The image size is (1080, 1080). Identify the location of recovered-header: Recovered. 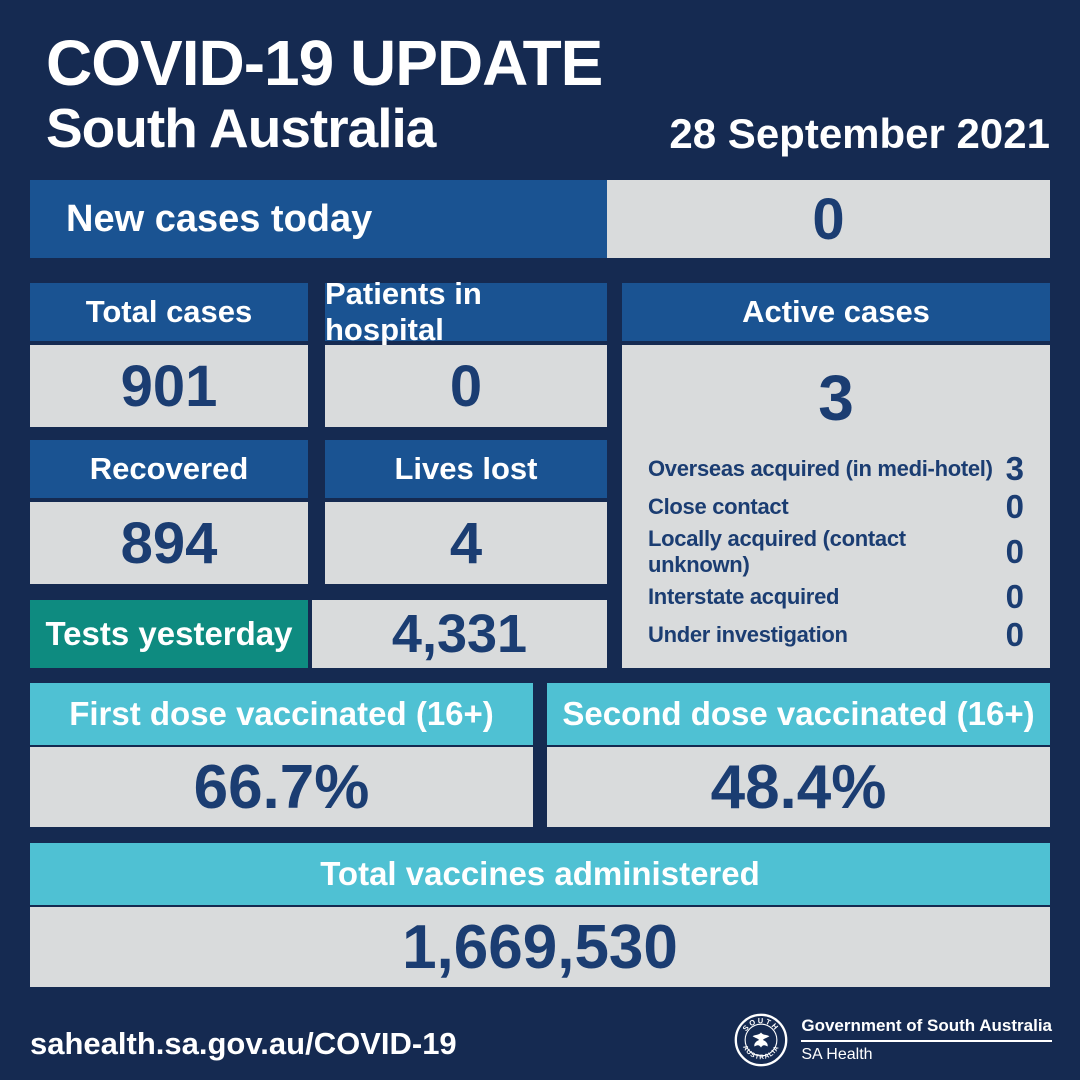
(169, 469).